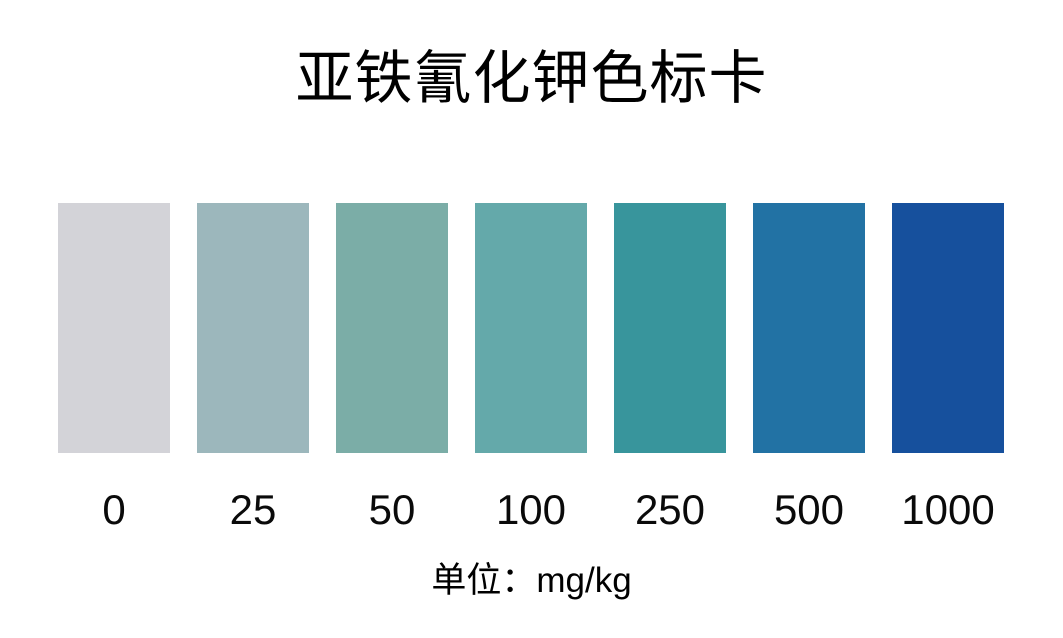 The image size is (1063, 638). Describe the element at coordinates (809, 509) in the screenshot. I see `swatch-value-label: 500` at that location.